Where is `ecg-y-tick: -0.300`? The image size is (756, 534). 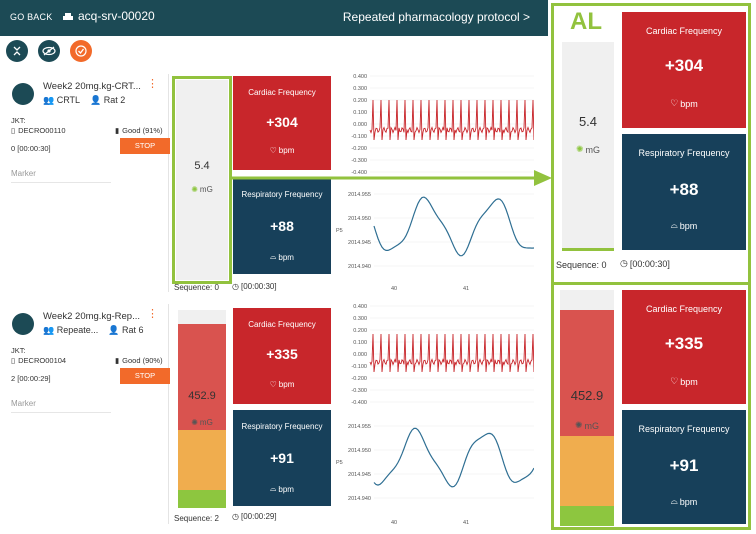
ecg-y-tick: -0.300 is located at coordinates (359, 391).